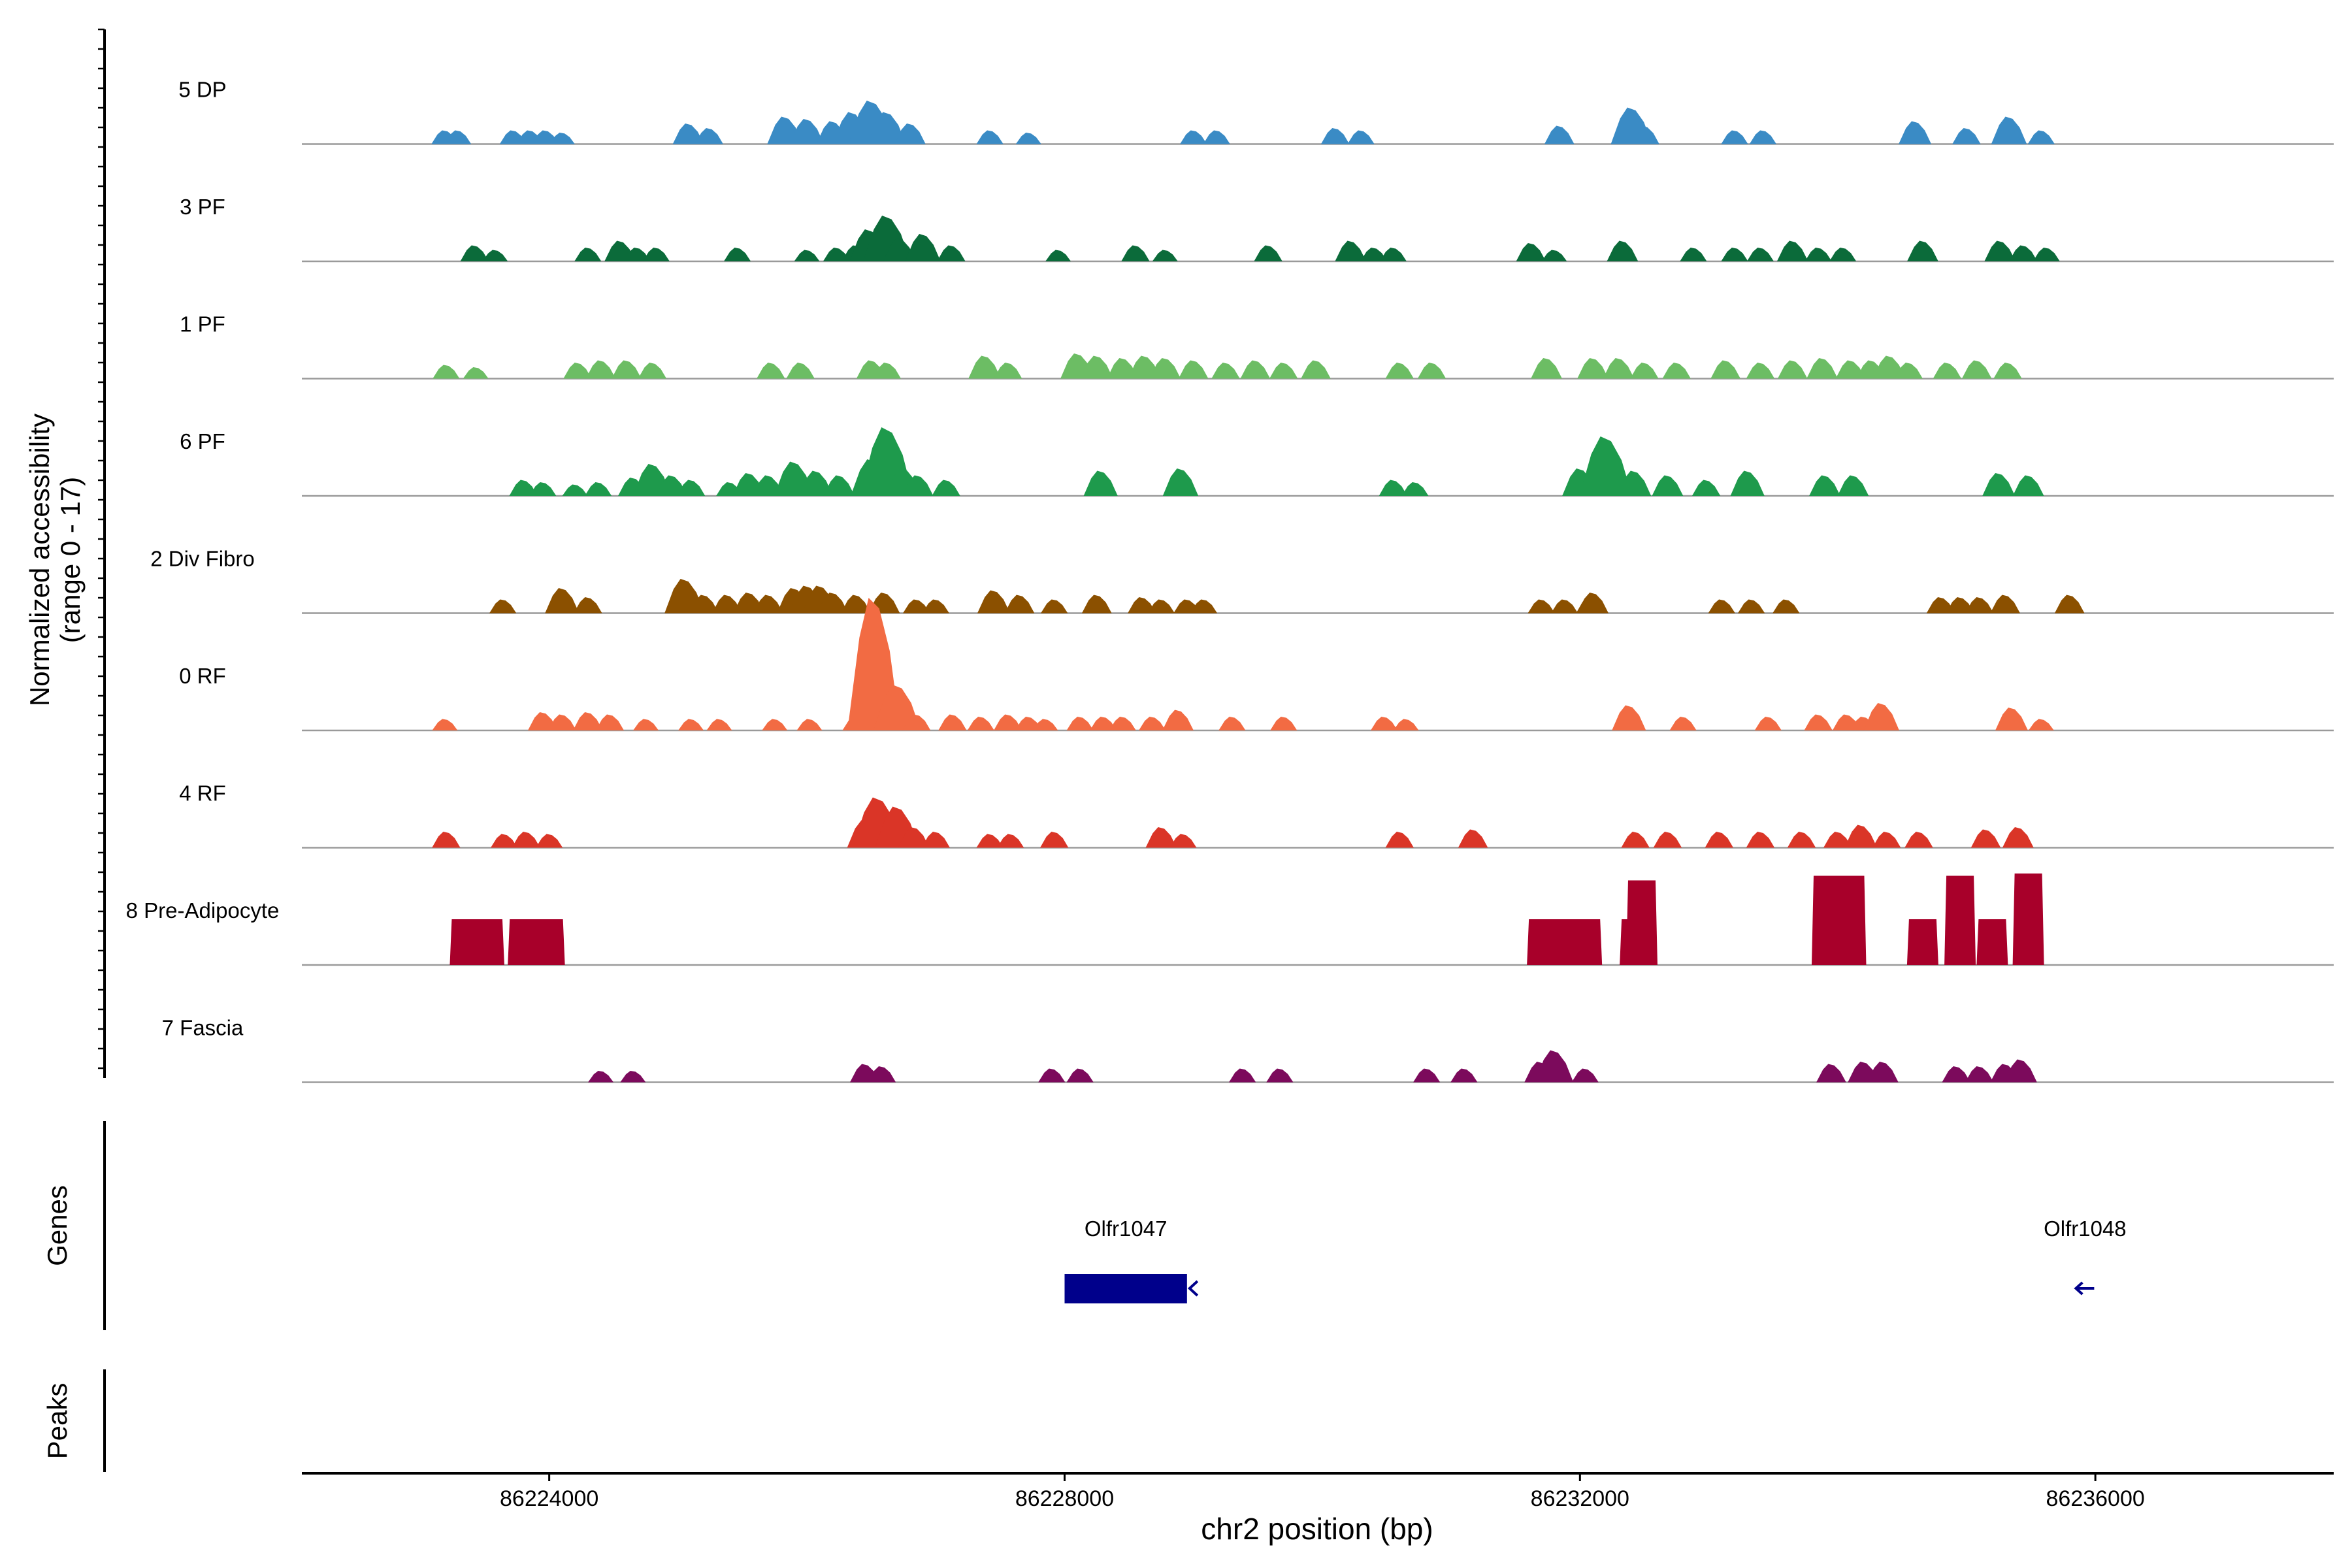  I want to click on gene-name: Olfr1047, so click(1126, 1229).